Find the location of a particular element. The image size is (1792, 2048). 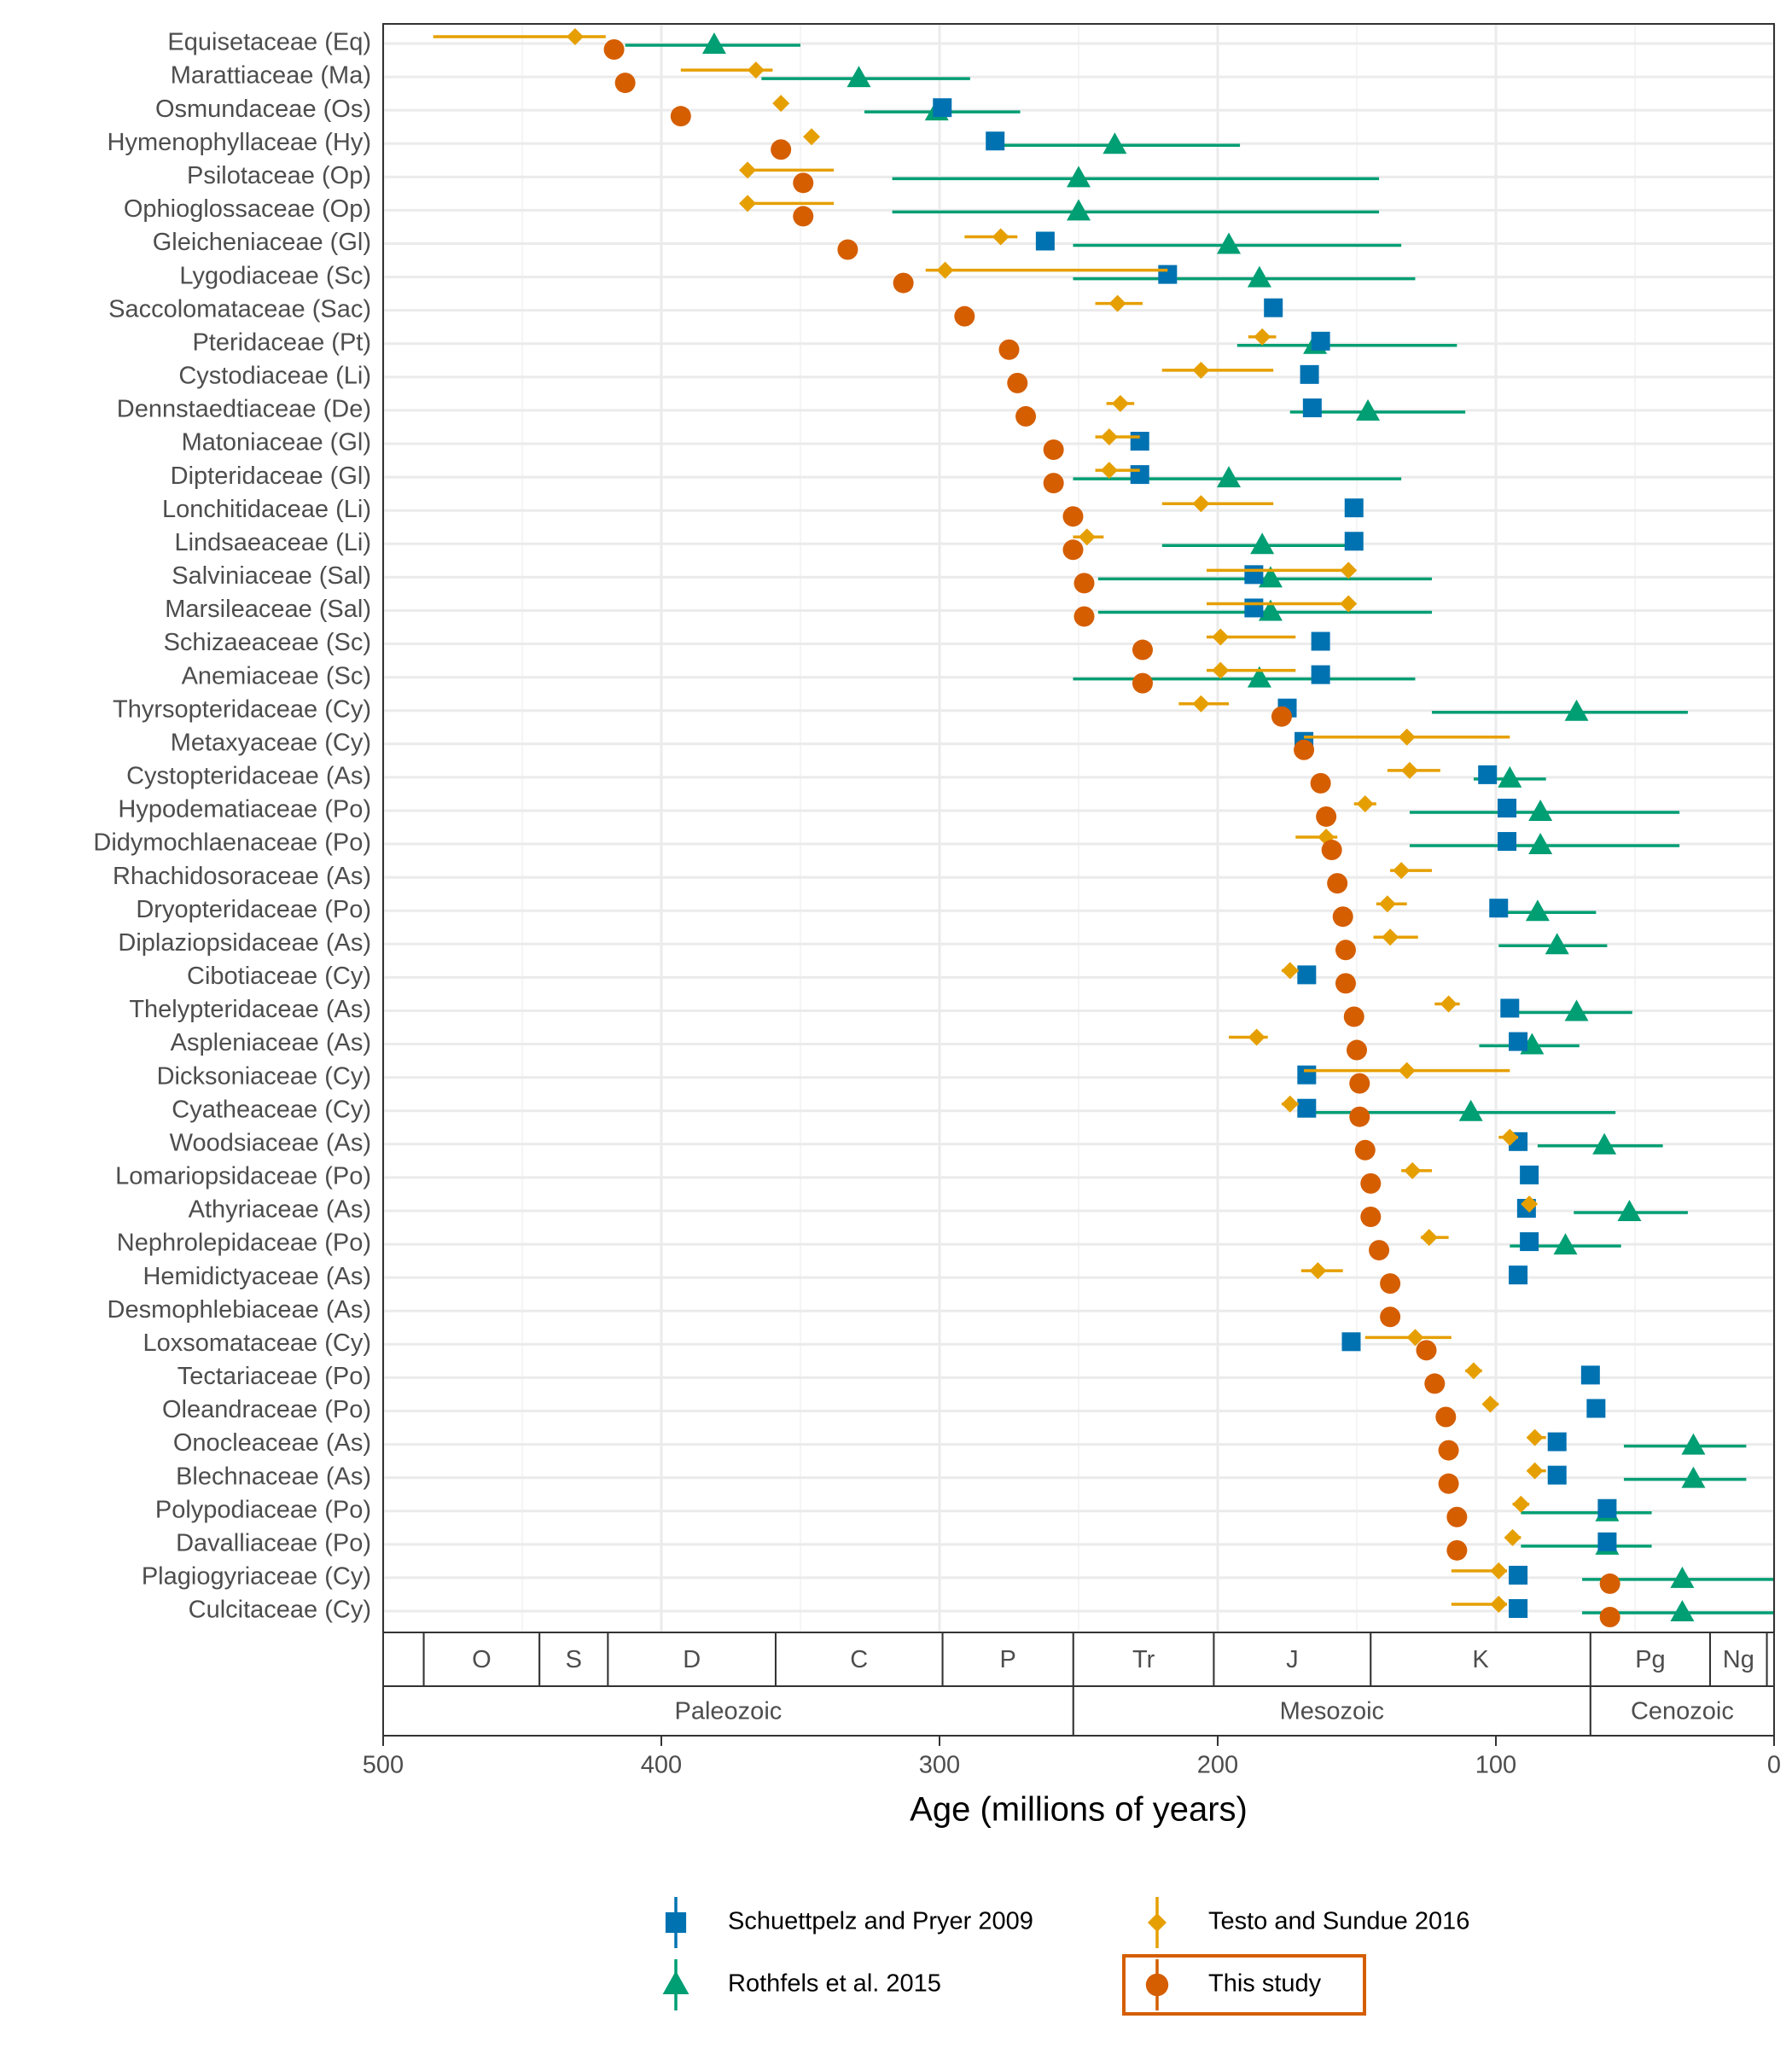

period-label: K is located at coordinates (1480, 1659).